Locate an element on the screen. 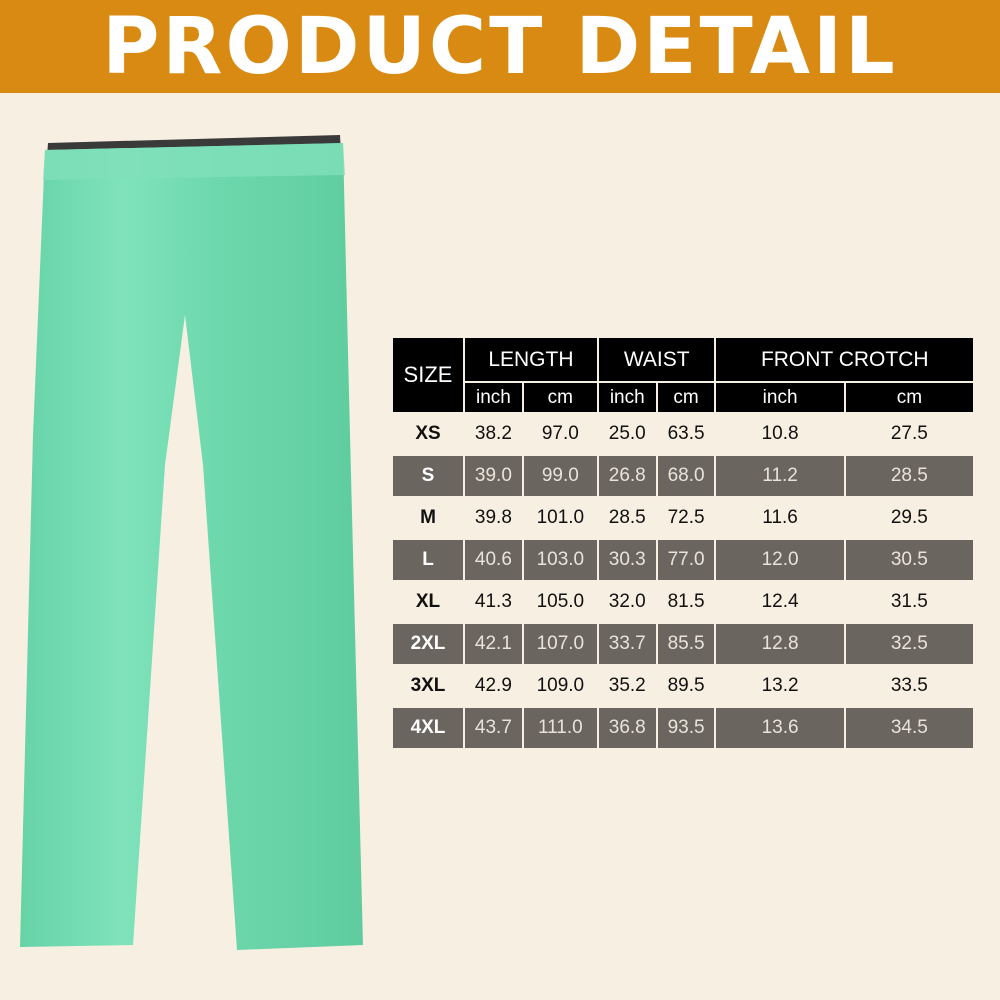 This screenshot has height=1000, width=1000. value-cell: 41.3 is located at coordinates (493, 601).